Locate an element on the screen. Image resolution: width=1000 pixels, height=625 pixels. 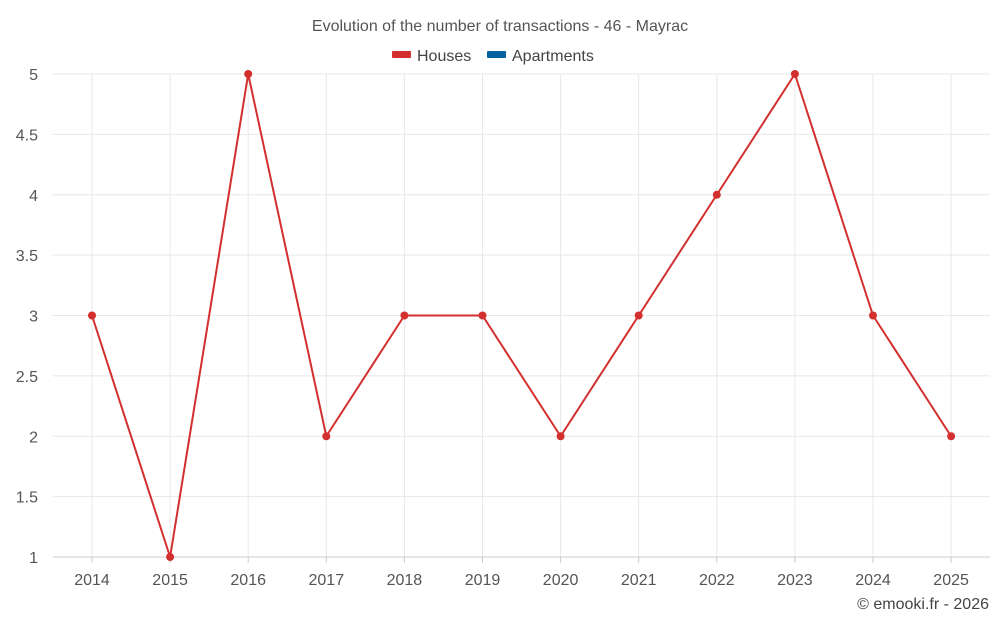
y-tick-label: 3.5 is located at coordinates (27, 256).